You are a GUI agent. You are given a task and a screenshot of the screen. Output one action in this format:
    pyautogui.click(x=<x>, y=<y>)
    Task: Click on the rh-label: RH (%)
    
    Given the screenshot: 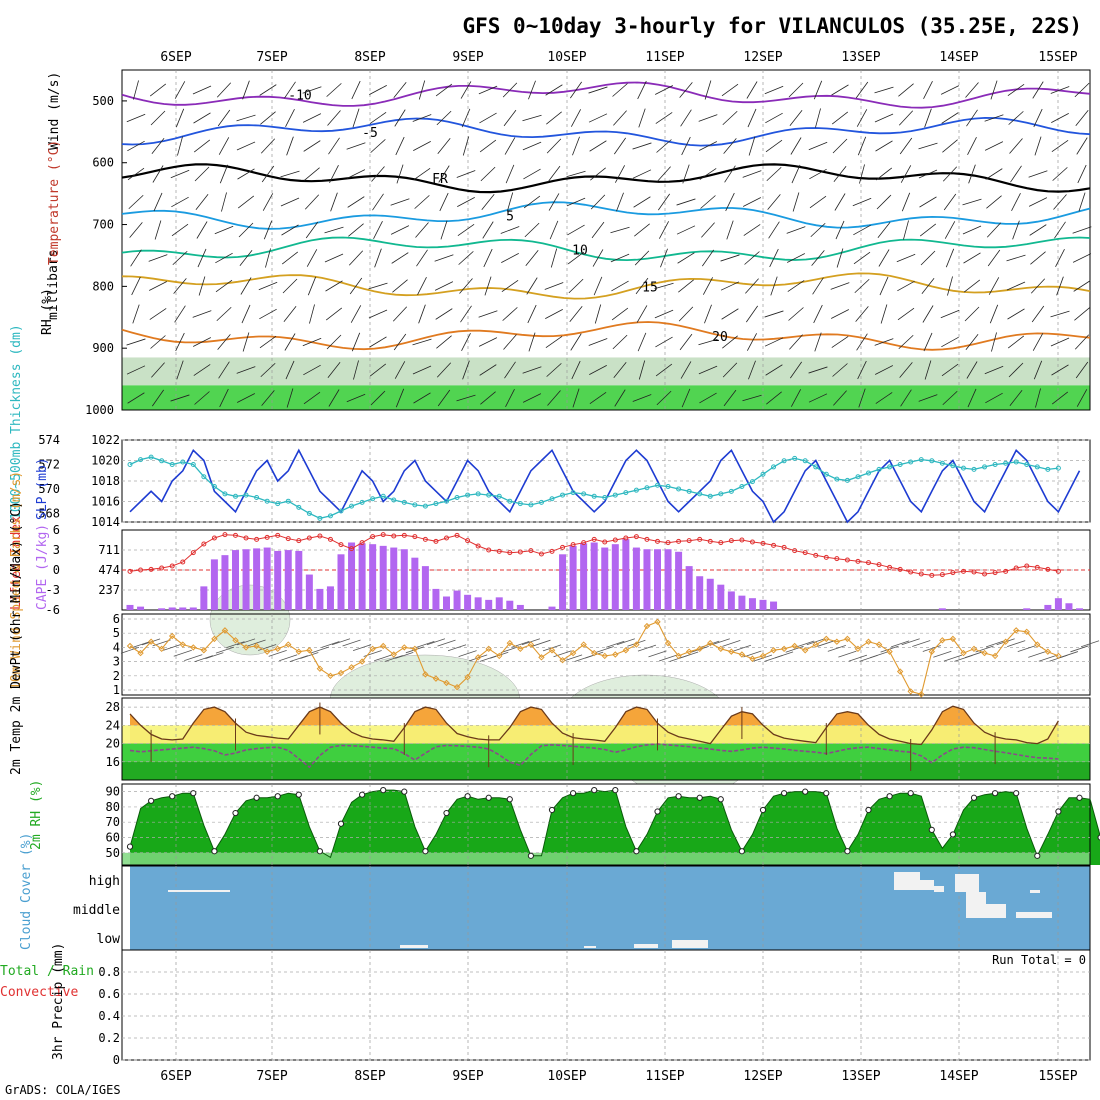 What is the action you would take?
    pyautogui.click(x=47, y=311)
    